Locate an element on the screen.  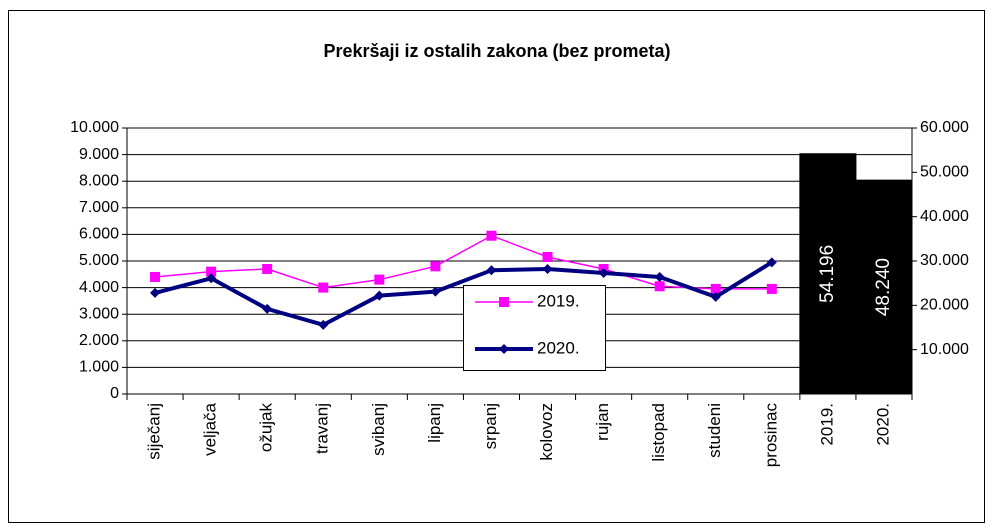
y-tick-label: 5.000 is located at coordinates (99, 260).